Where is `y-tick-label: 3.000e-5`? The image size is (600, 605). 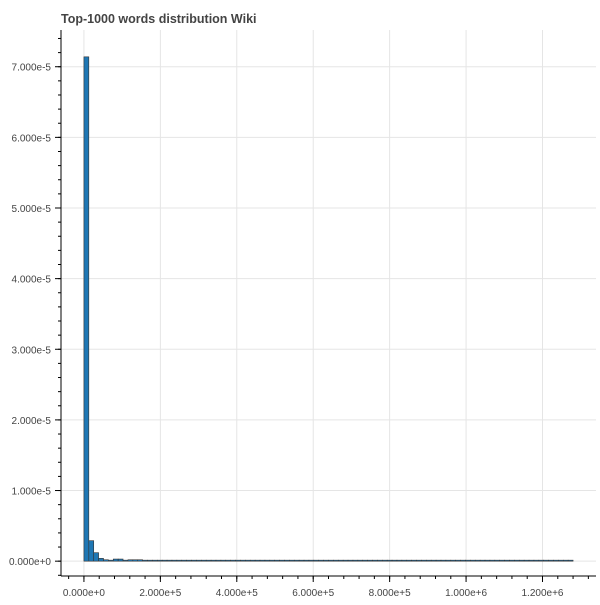
y-tick-label: 3.000e-5 is located at coordinates (32, 350).